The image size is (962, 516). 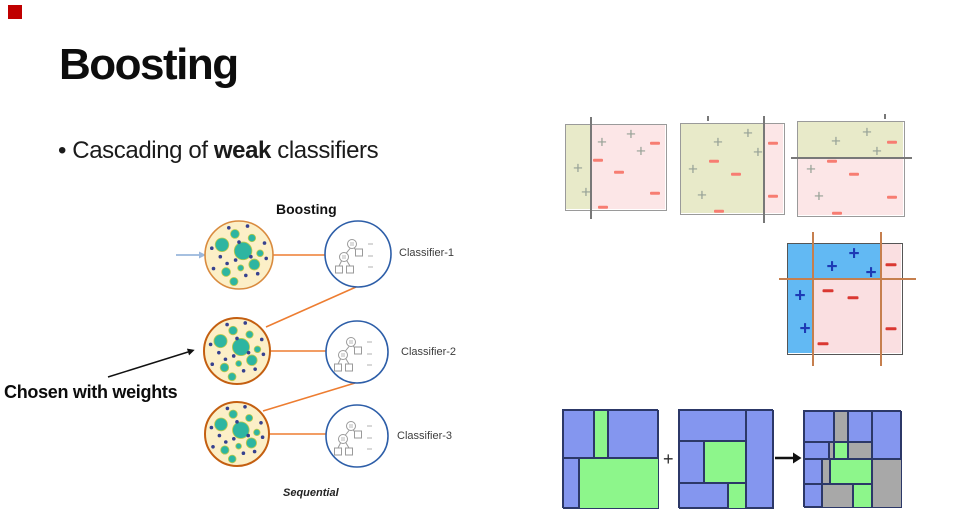 What do you see at coordinates (143, 150) in the screenshot?
I see `bullet-text: Cascading of` at bounding box center [143, 150].